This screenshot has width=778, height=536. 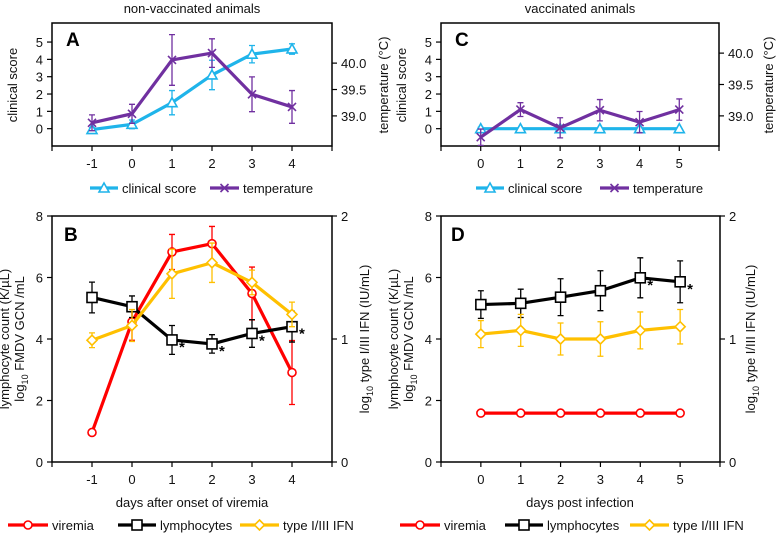 I want to click on legend-item: lymphocytes, so click(x=562, y=525).